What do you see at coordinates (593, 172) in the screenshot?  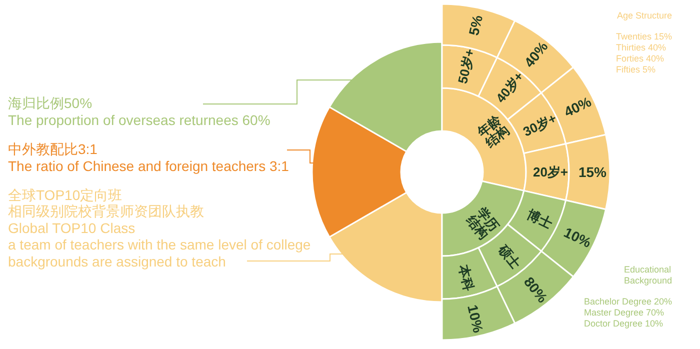 I see `data-label: 15%` at bounding box center [593, 172].